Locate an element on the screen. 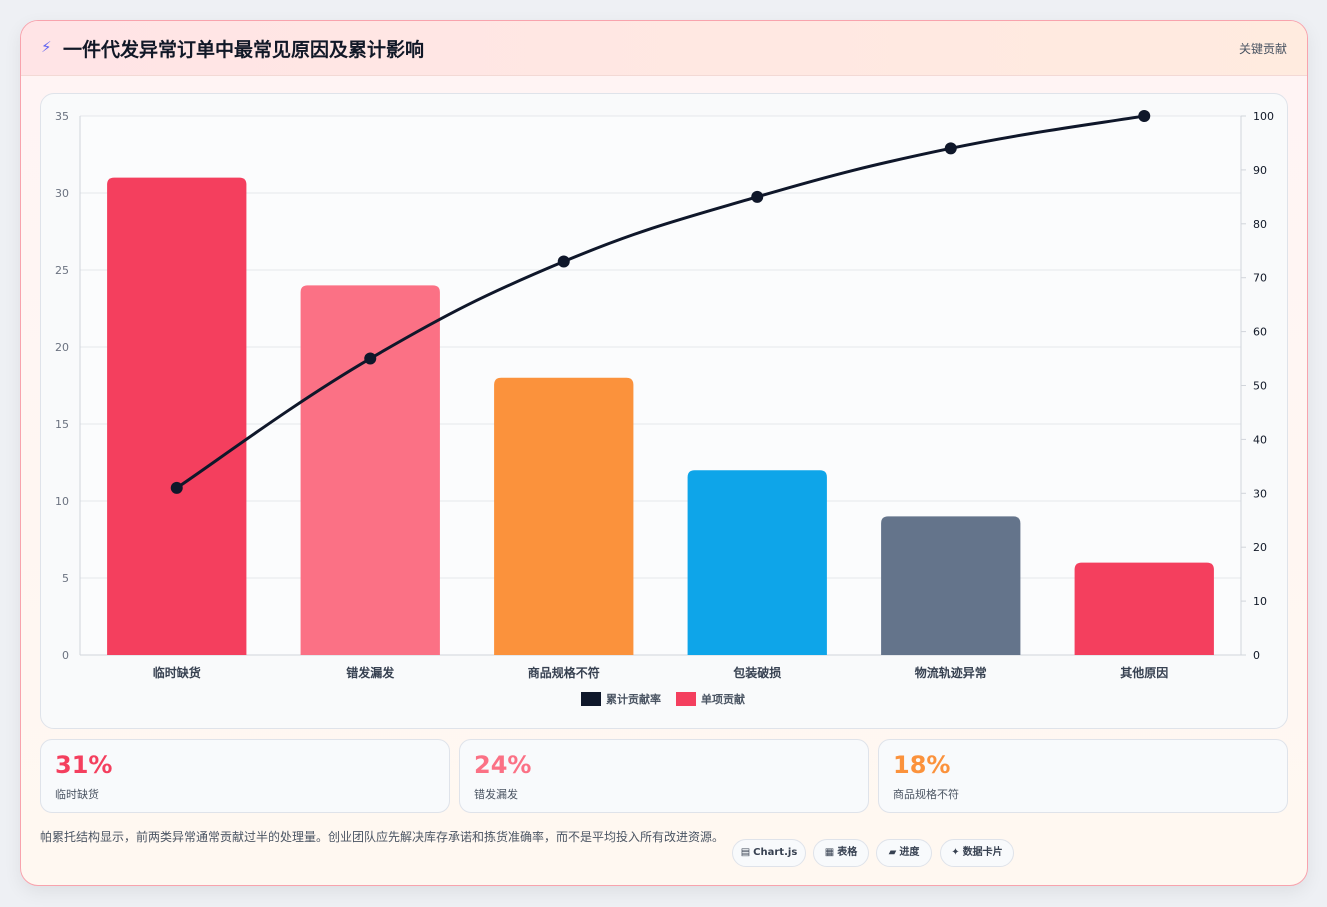  right-tick-label: 50 is located at coordinates (1260, 386).